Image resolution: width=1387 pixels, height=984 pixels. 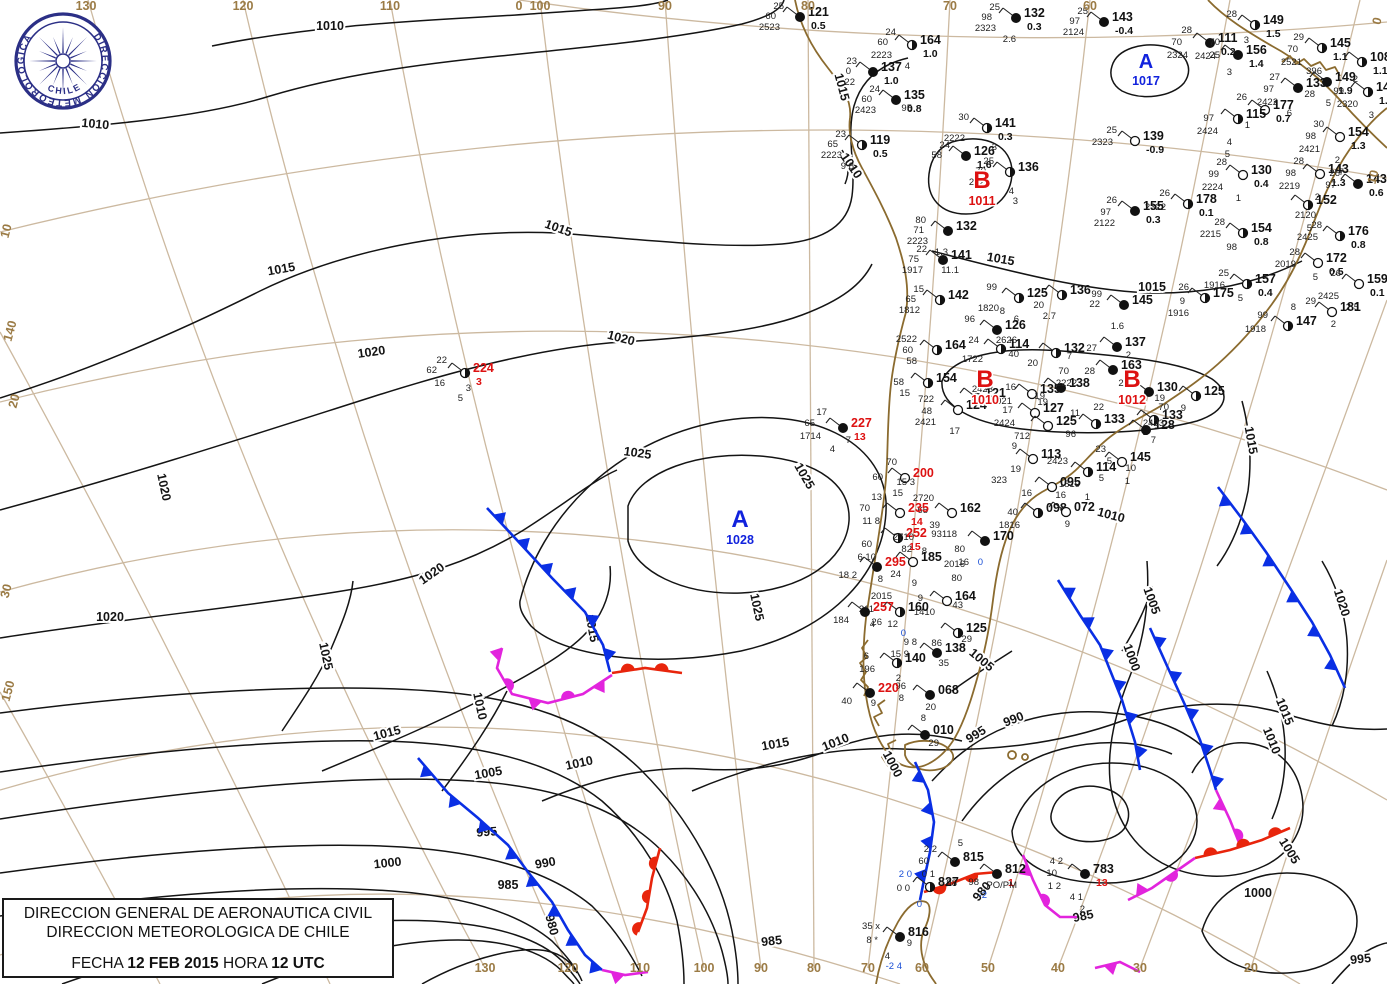 What do you see at coordinates (1336, 258) in the screenshot?
I see `station-value: 172` at bounding box center [1336, 258].